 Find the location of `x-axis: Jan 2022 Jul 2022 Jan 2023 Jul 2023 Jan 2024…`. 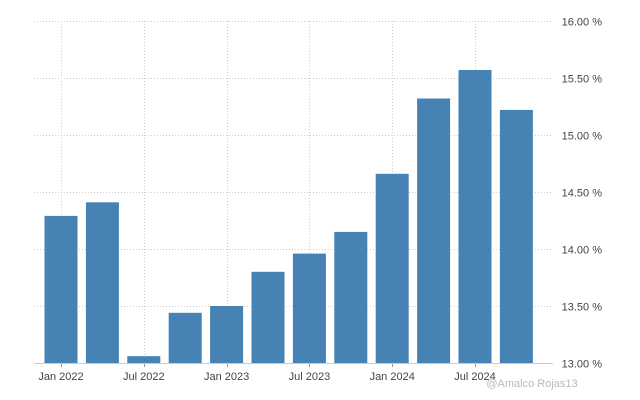

x-axis: Jan 2022 Jul 2022 Jan 2023 Jul 2023 Jan 2024… is located at coordinates (293, 373).